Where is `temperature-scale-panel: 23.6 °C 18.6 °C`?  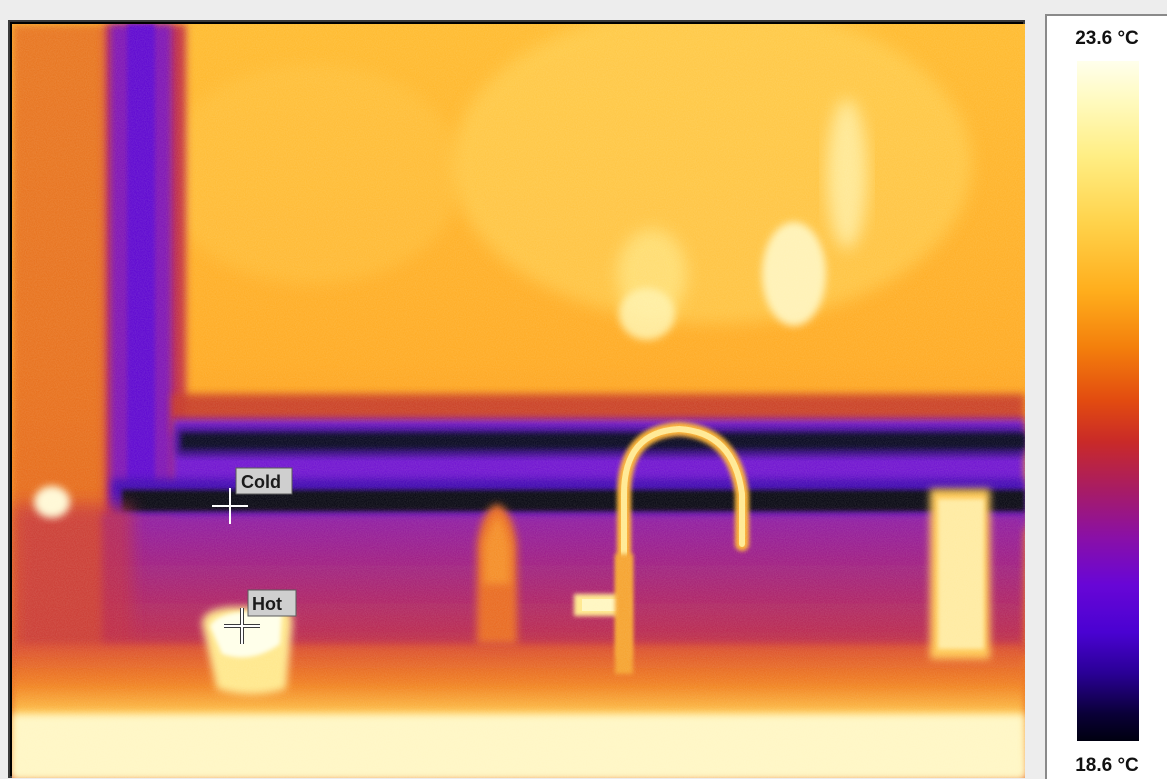 temperature-scale-panel: 23.6 °C 18.6 °C is located at coordinates (1106, 396).